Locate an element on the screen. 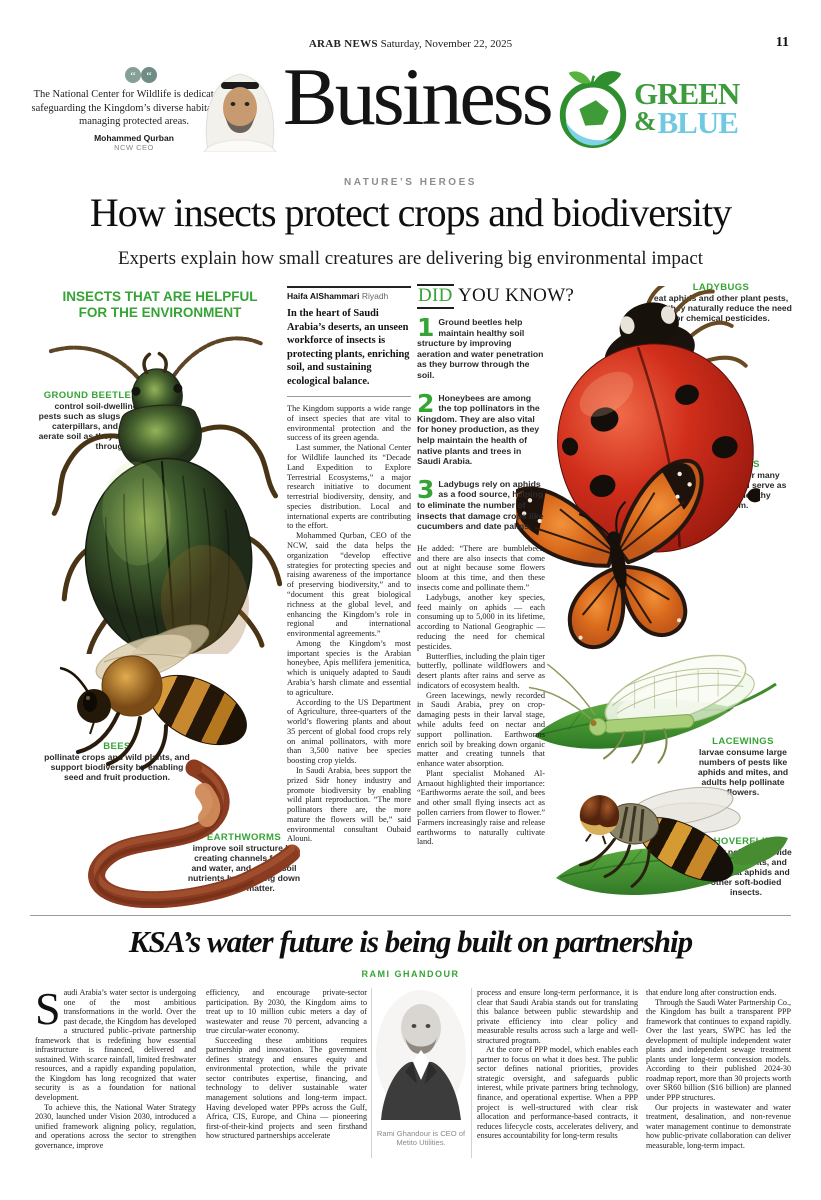  quote-marks-icon: “ “ is located at coordinates (141, 75).